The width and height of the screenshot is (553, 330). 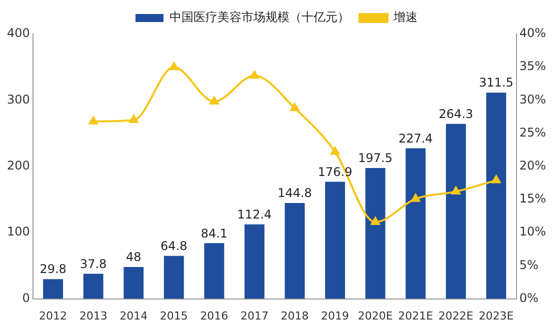 What do you see at coordinates (496, 83) in the screenshot?
I see `data-label: 311.5` at bounding box center [496, 83].